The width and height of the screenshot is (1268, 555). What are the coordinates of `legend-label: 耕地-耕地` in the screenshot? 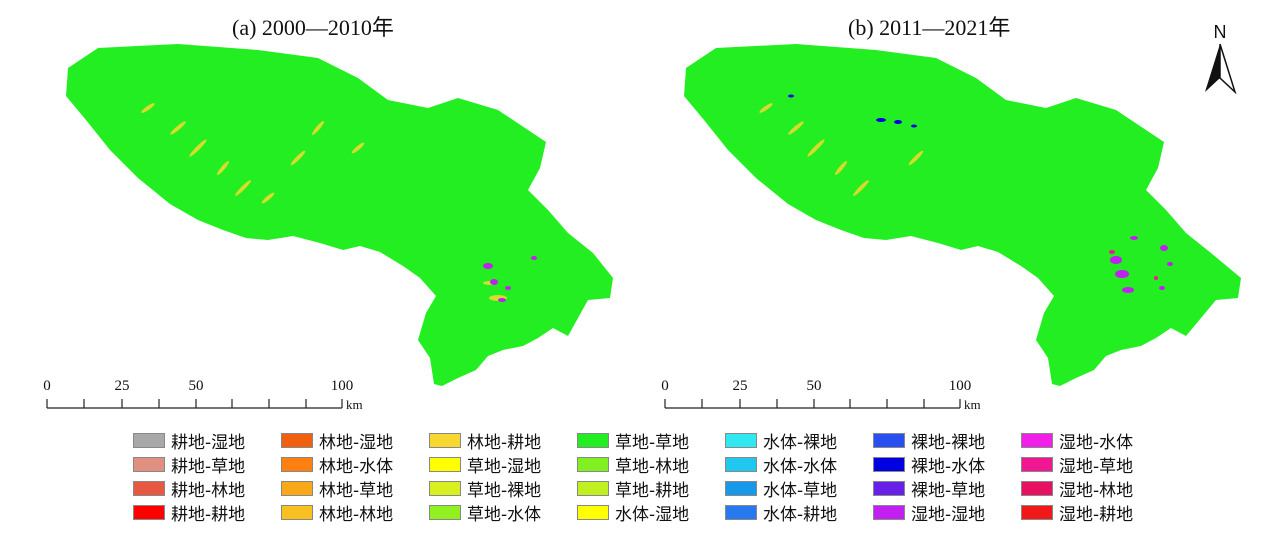 It's located at (208, 514).